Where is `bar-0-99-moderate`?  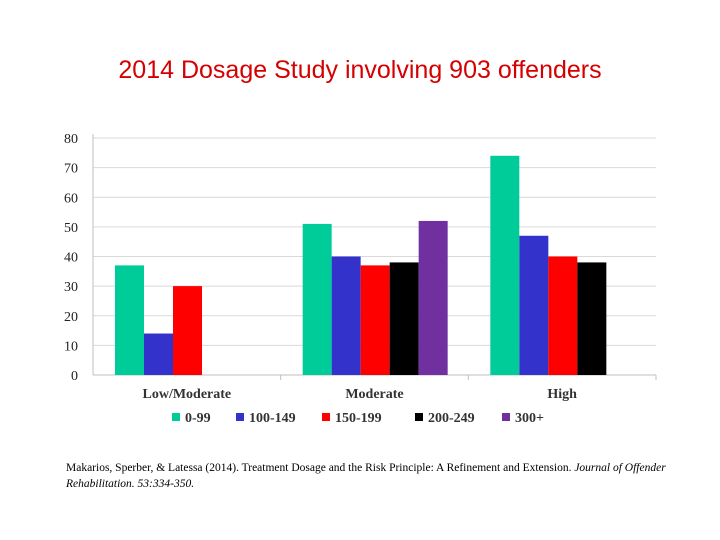
bar-0-99-moderate is located at coordinates (317, 299).